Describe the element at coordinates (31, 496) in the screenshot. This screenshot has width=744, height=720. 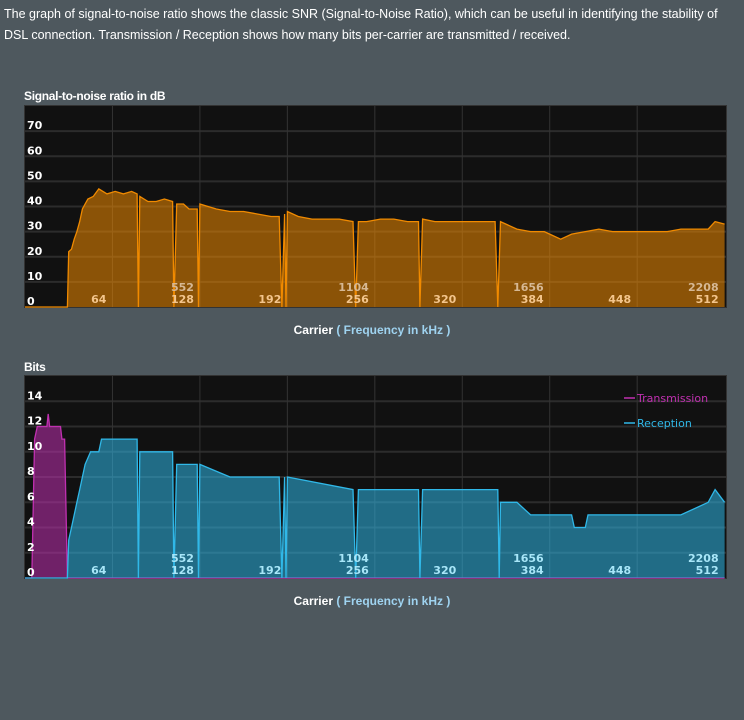
I see `y-tick-label: 6` at that location.